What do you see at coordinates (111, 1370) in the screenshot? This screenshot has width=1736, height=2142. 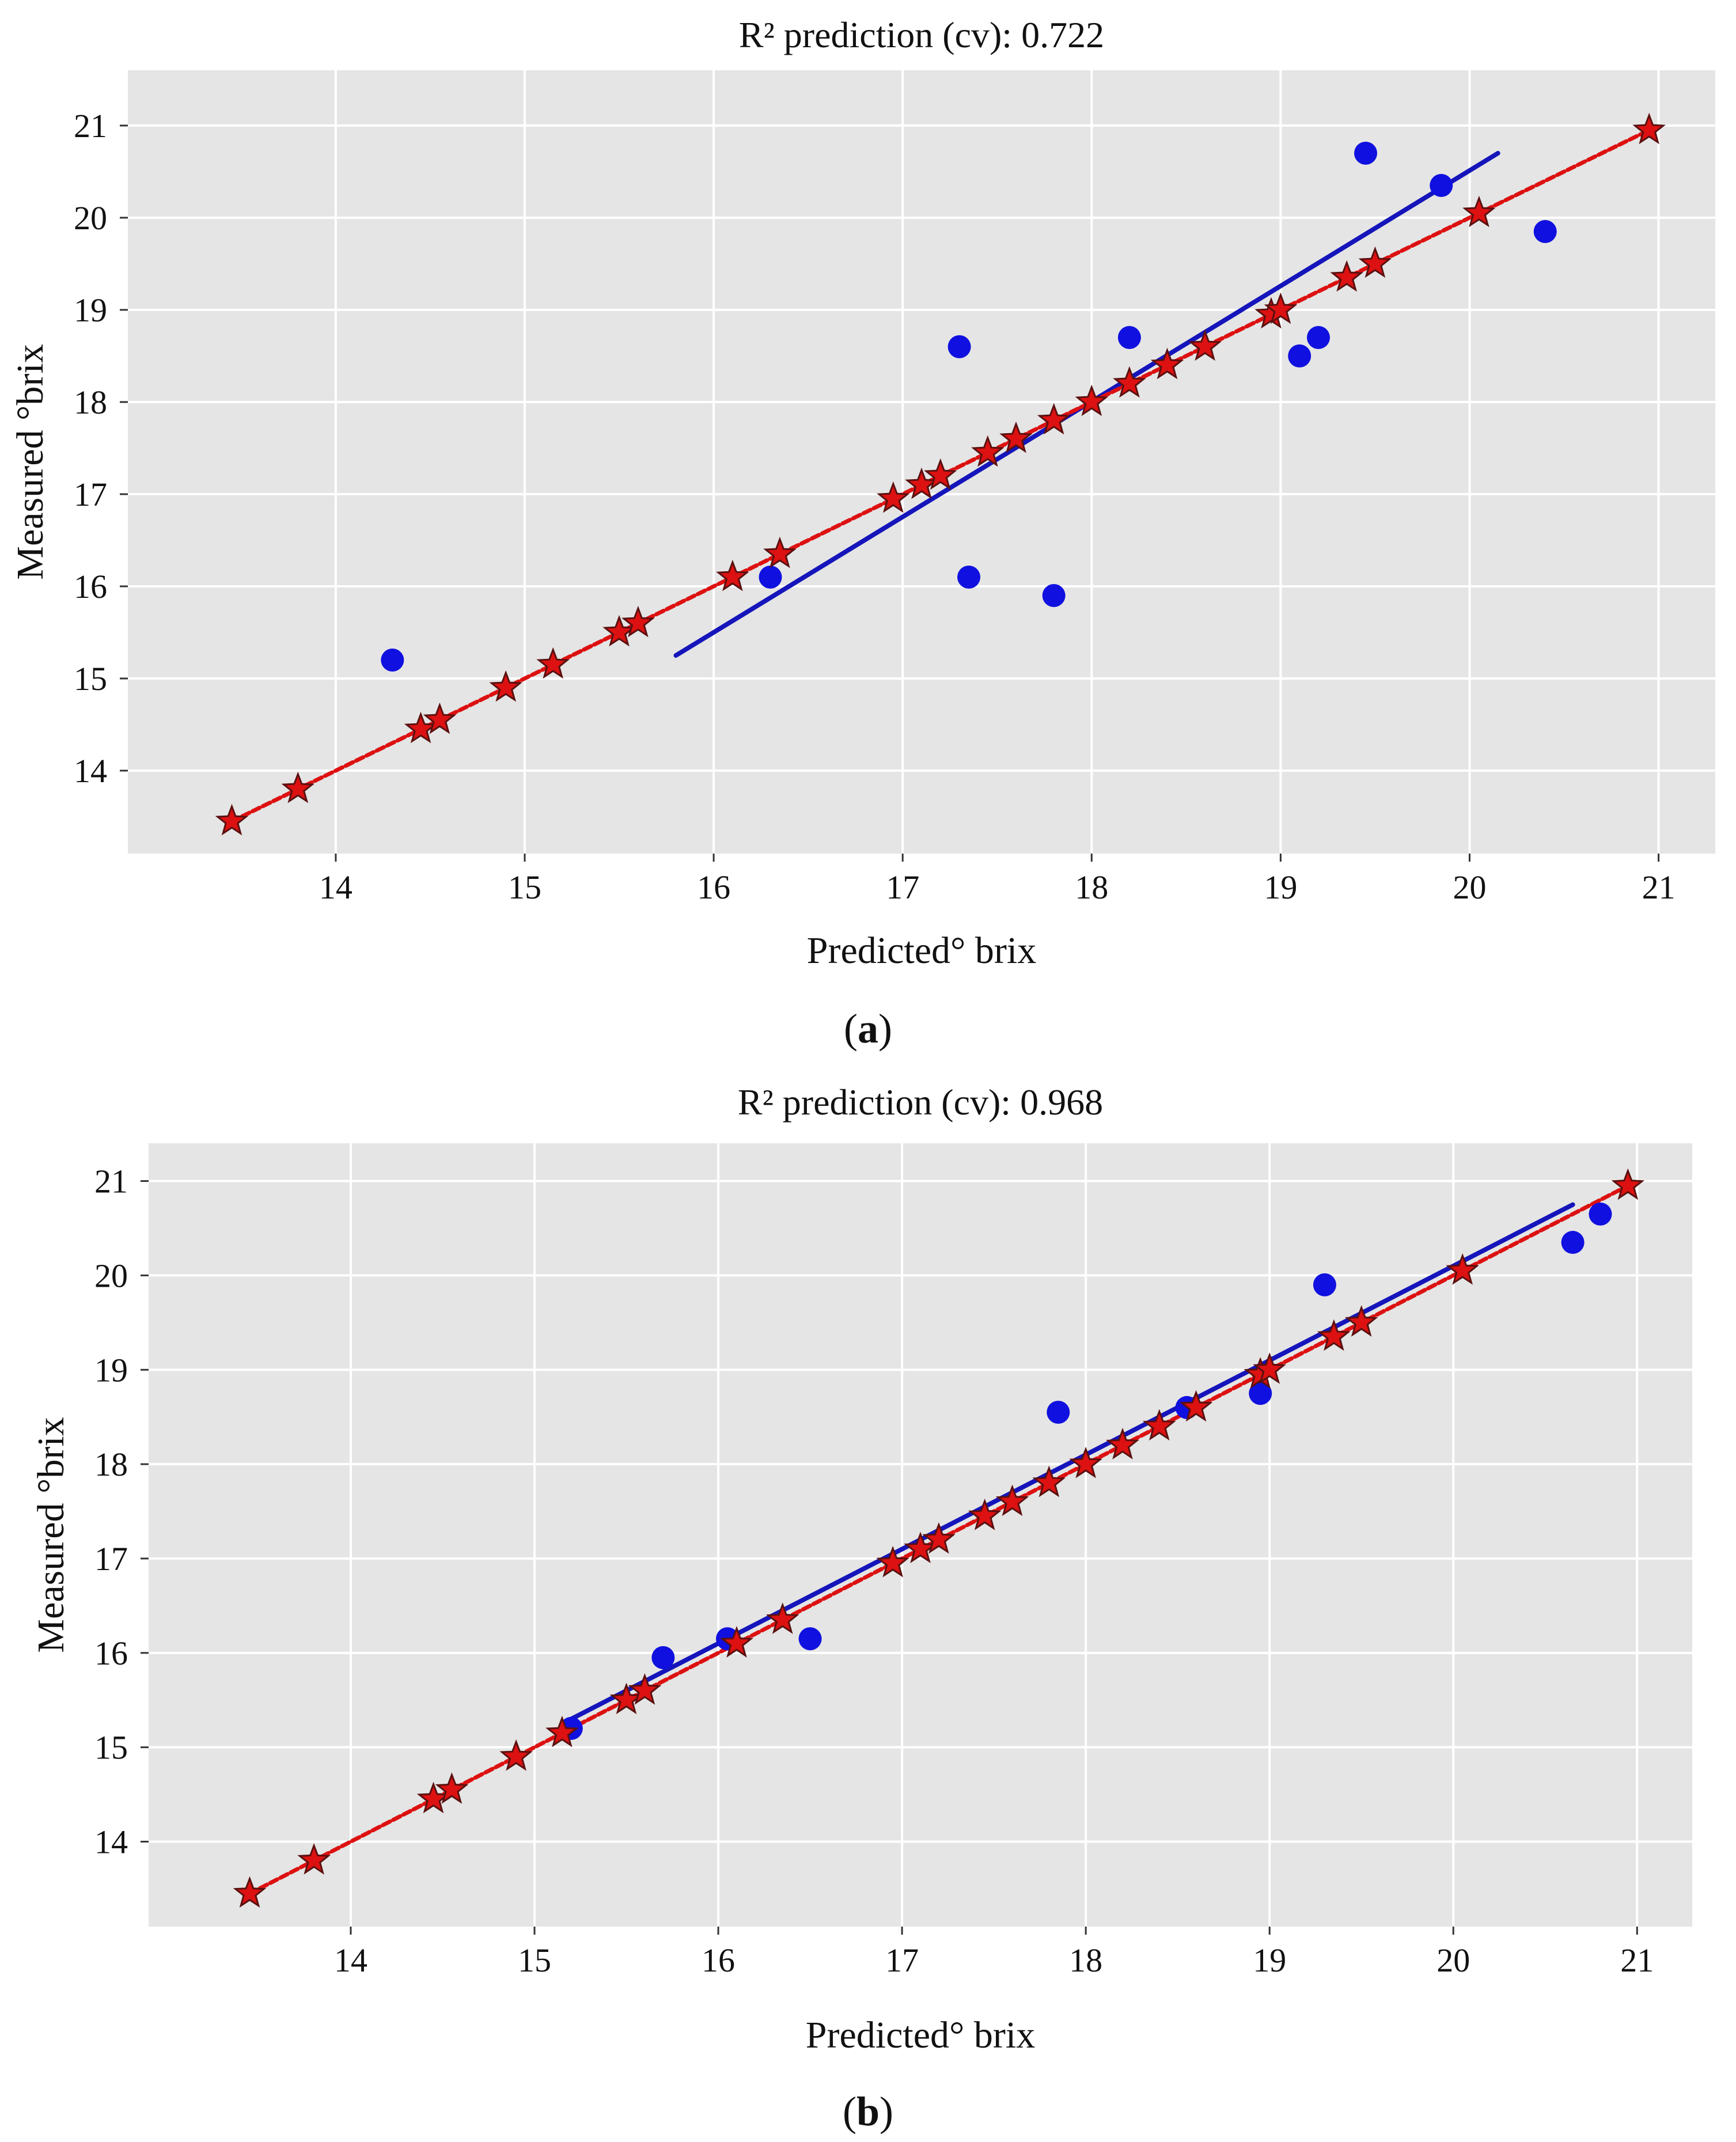 I see `y-tick-label: 19` at bounding box center [111, 1370].